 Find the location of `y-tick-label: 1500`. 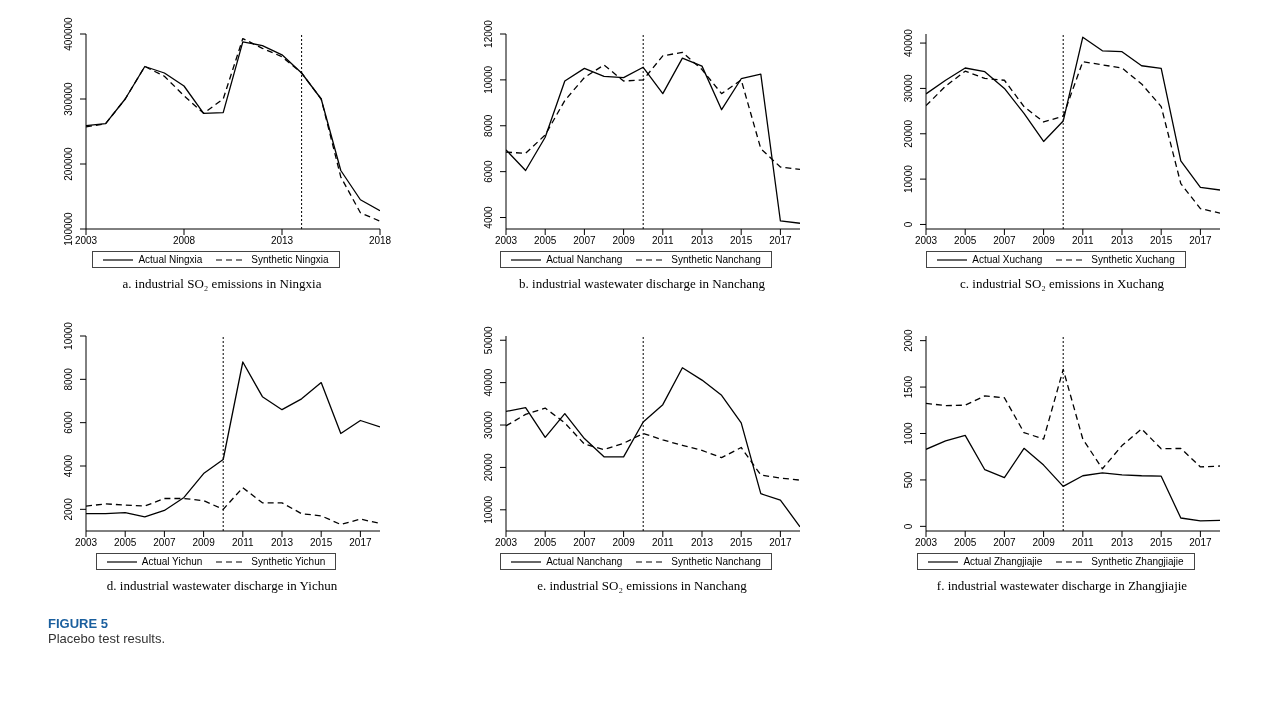

y-tick-label: 1500 is located at coordinates (908, 387).